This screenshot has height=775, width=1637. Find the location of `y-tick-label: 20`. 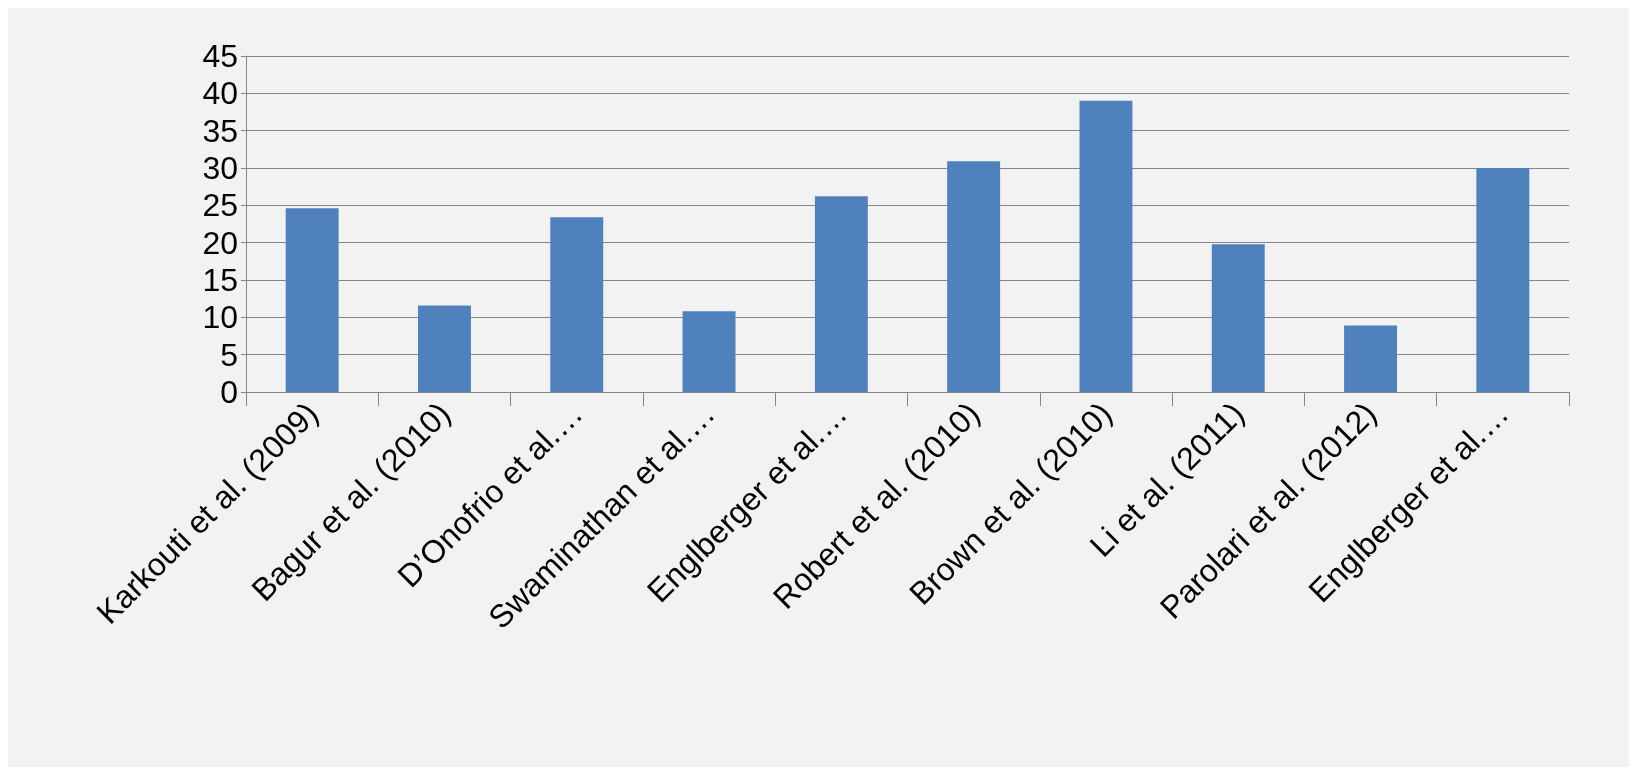

y-tick-label: 20 is located at coordinates (220, 242).